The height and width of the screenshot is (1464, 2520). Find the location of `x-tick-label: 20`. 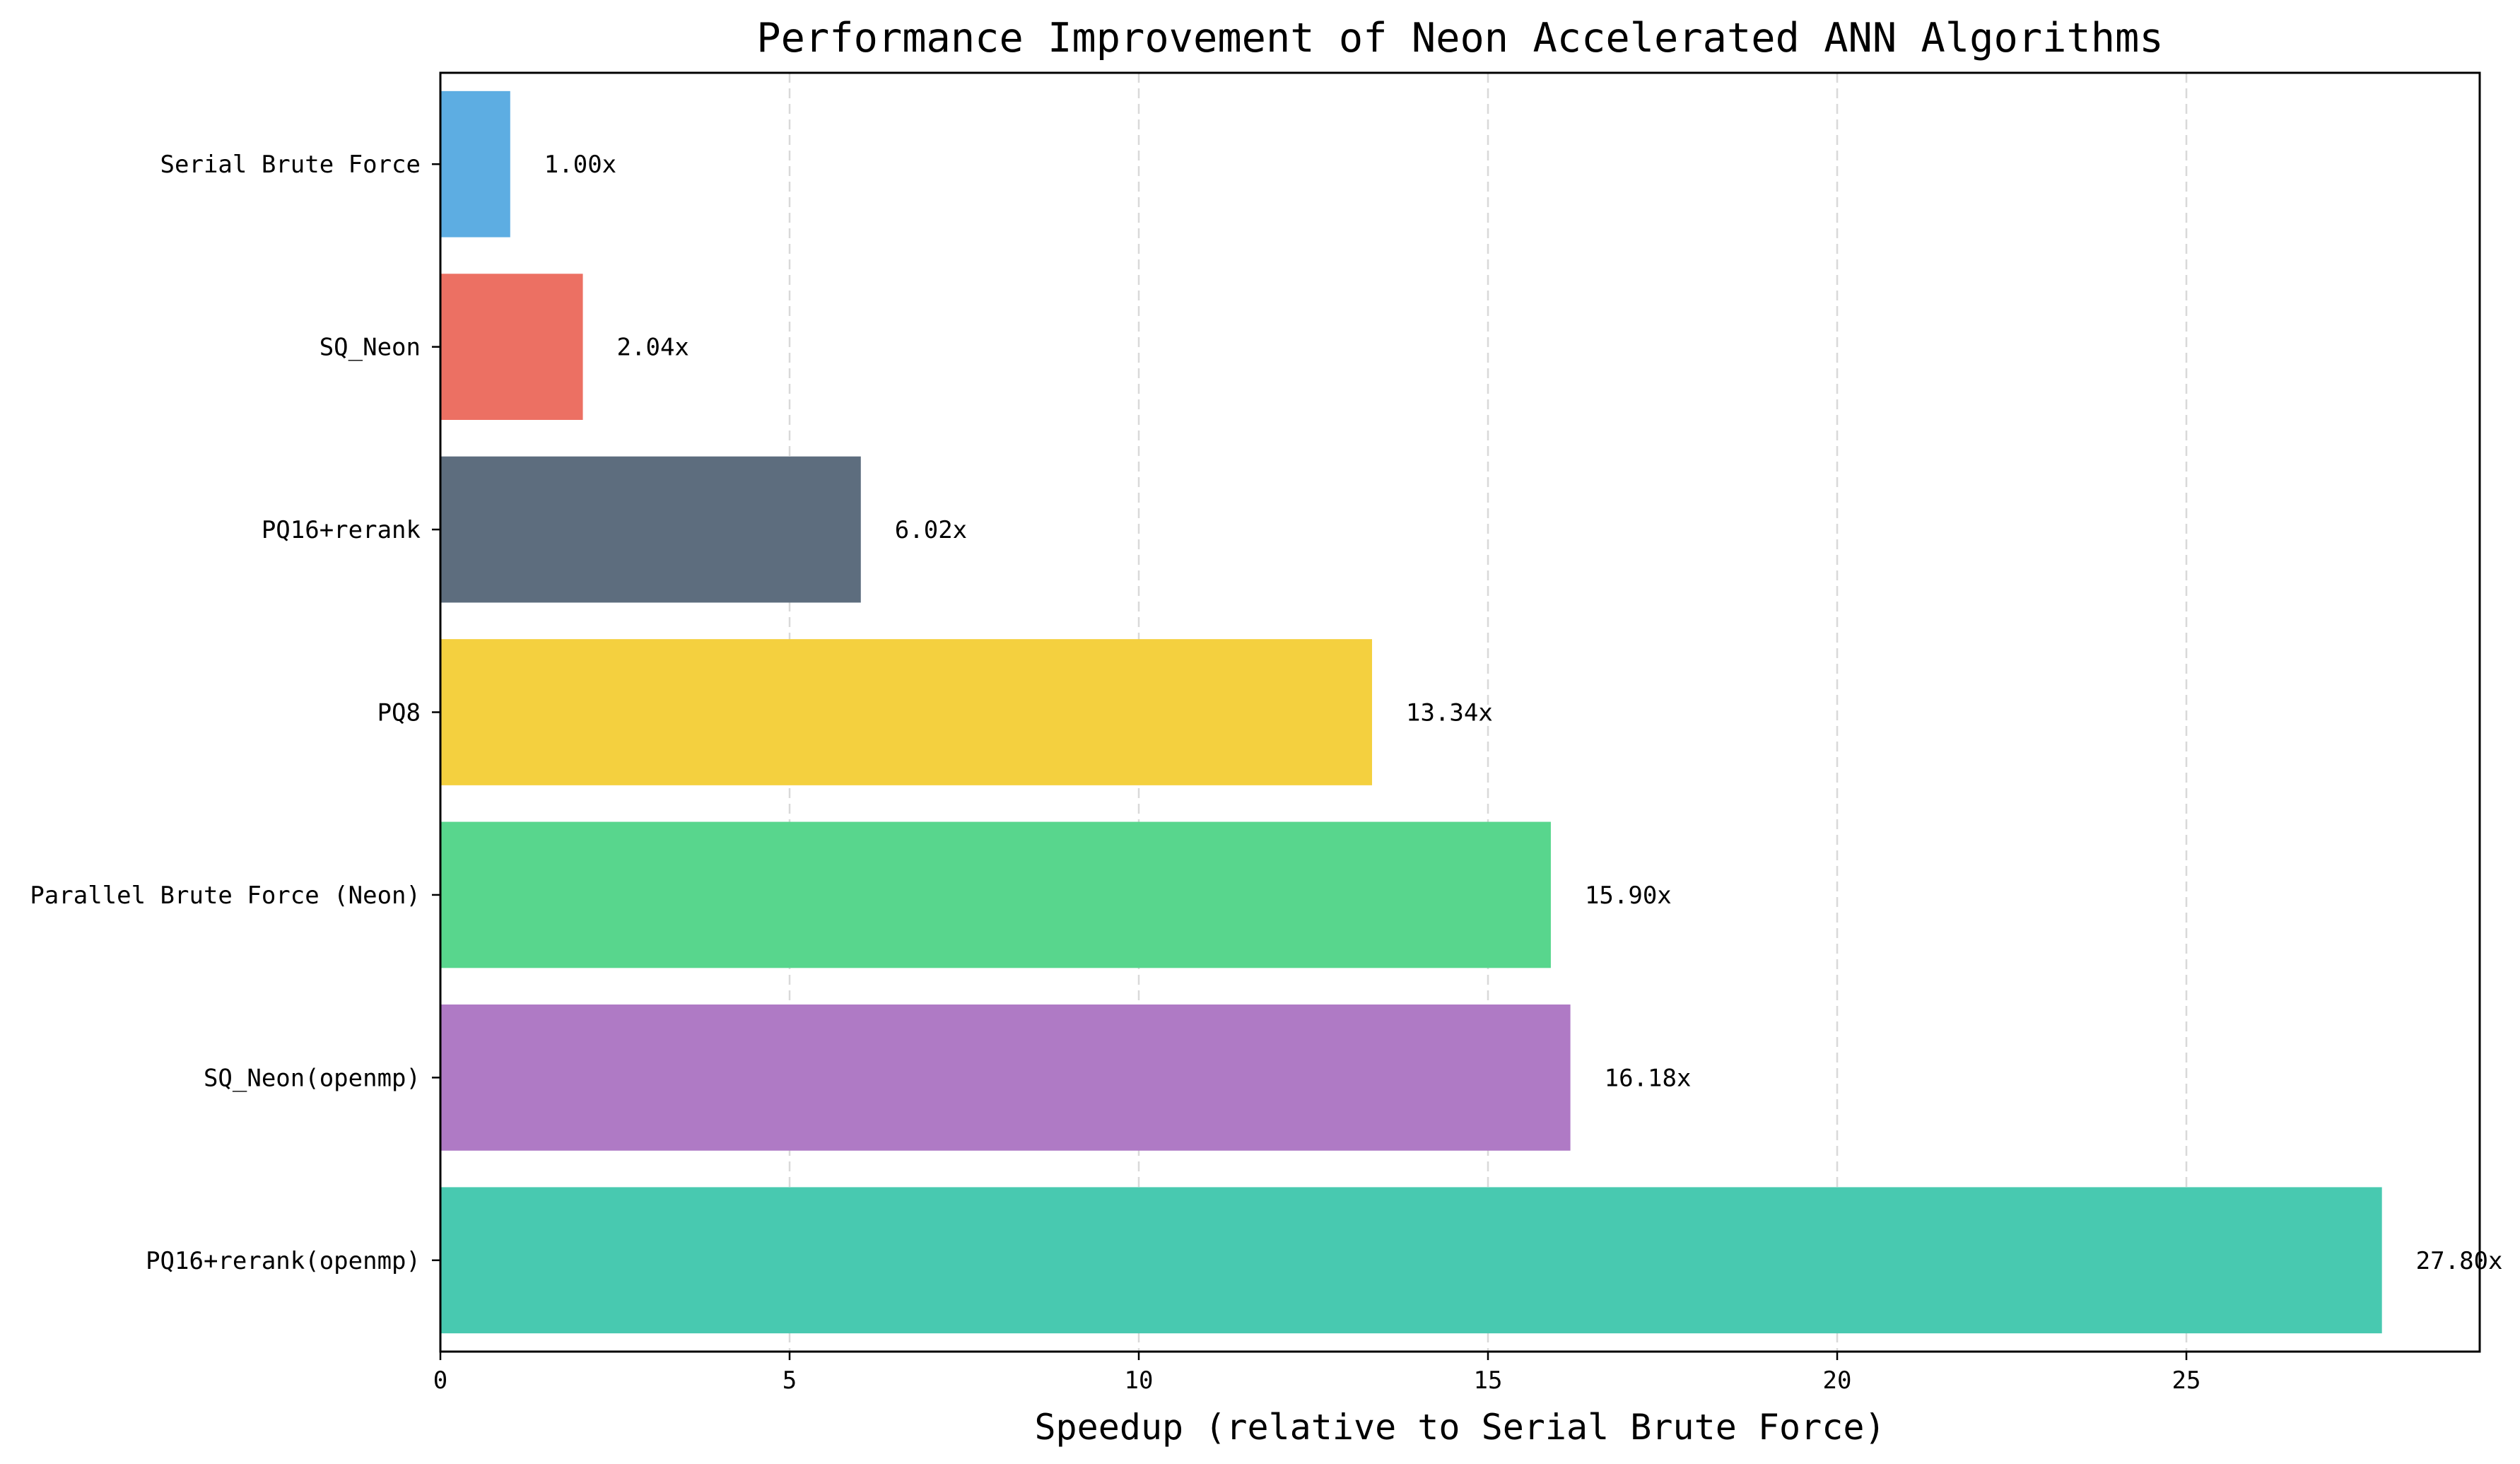

x-tick-label: 20 is located at coordinates (1838, 1380).